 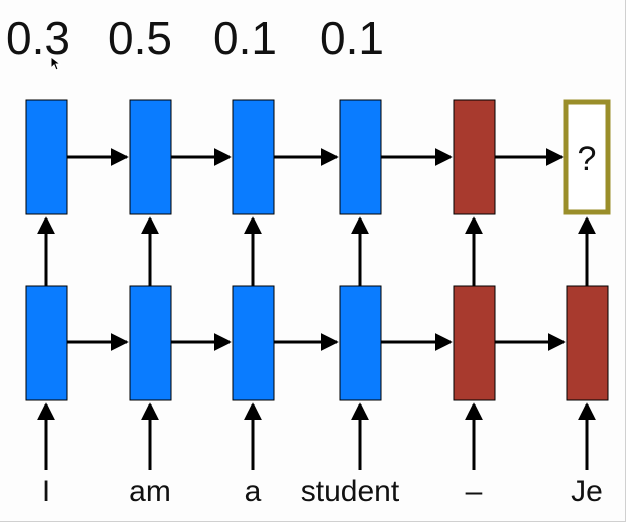 I want to click on unknown-output-label: ?, so click(x=587, y=159).